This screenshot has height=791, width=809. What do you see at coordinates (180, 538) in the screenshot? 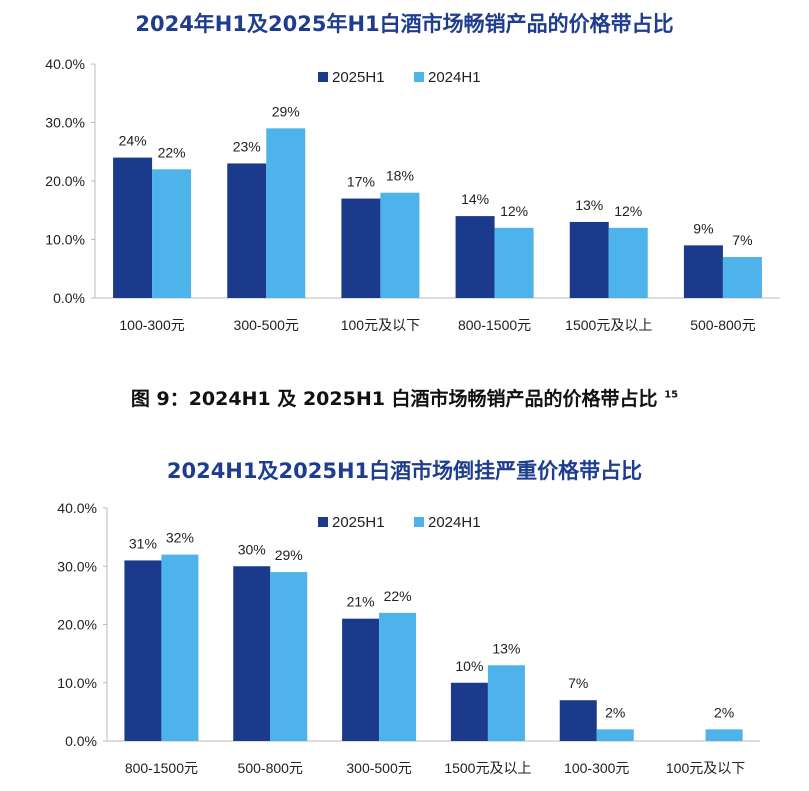
I see `data-label: 32%` at bounding box center [180, 538].